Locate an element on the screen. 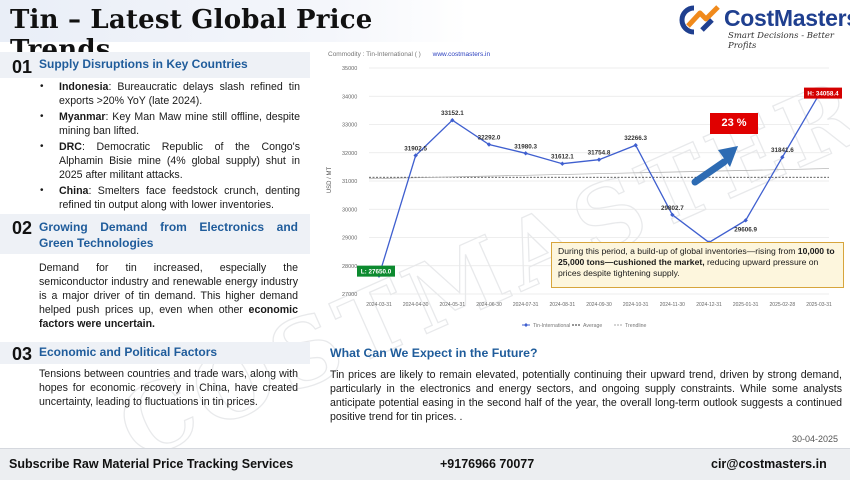  x-tick-label: 2024-08-31 is located at coordinates (563, 305).